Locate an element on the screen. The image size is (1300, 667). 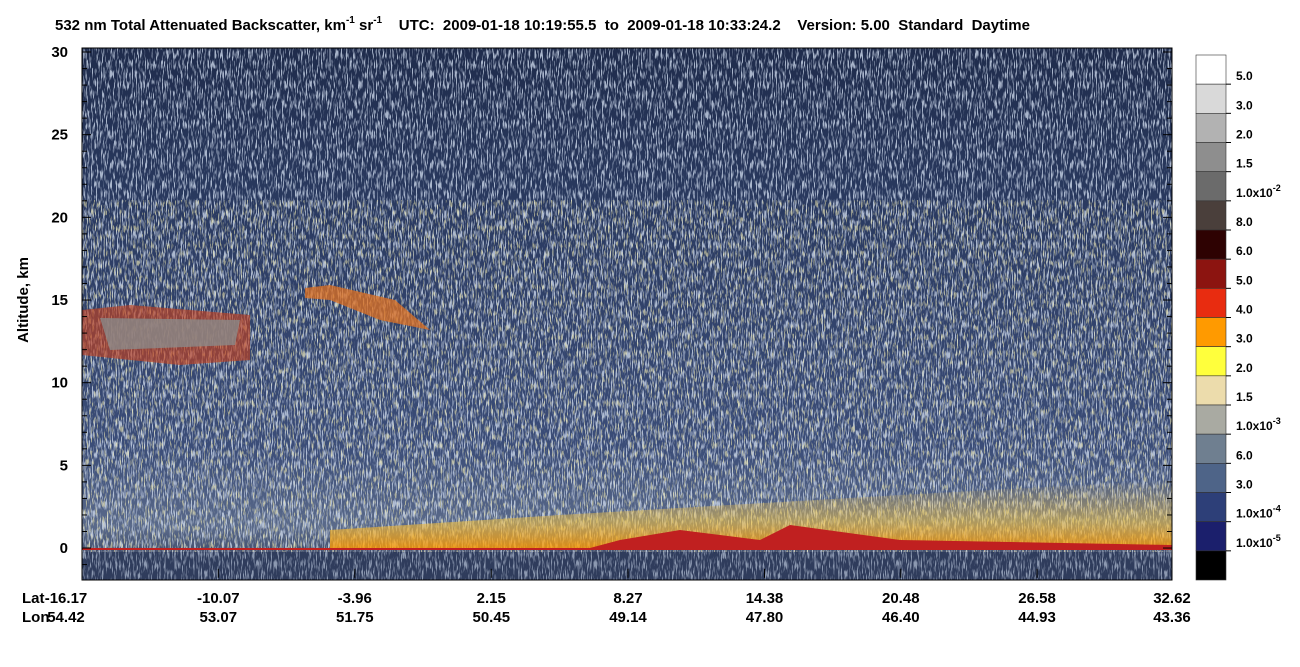
colorbar-label-base: 4.0 is located at coordinates (1244, 310).